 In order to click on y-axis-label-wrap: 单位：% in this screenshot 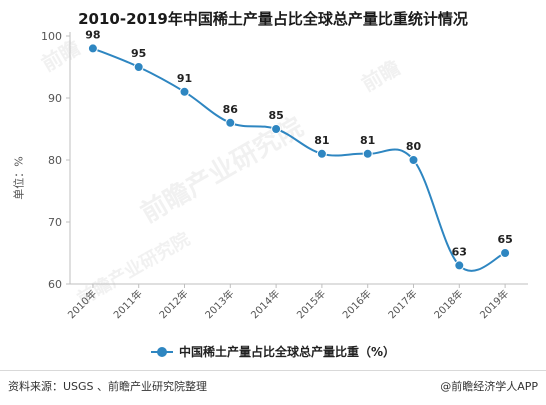, I will do `click(19, 178)`.